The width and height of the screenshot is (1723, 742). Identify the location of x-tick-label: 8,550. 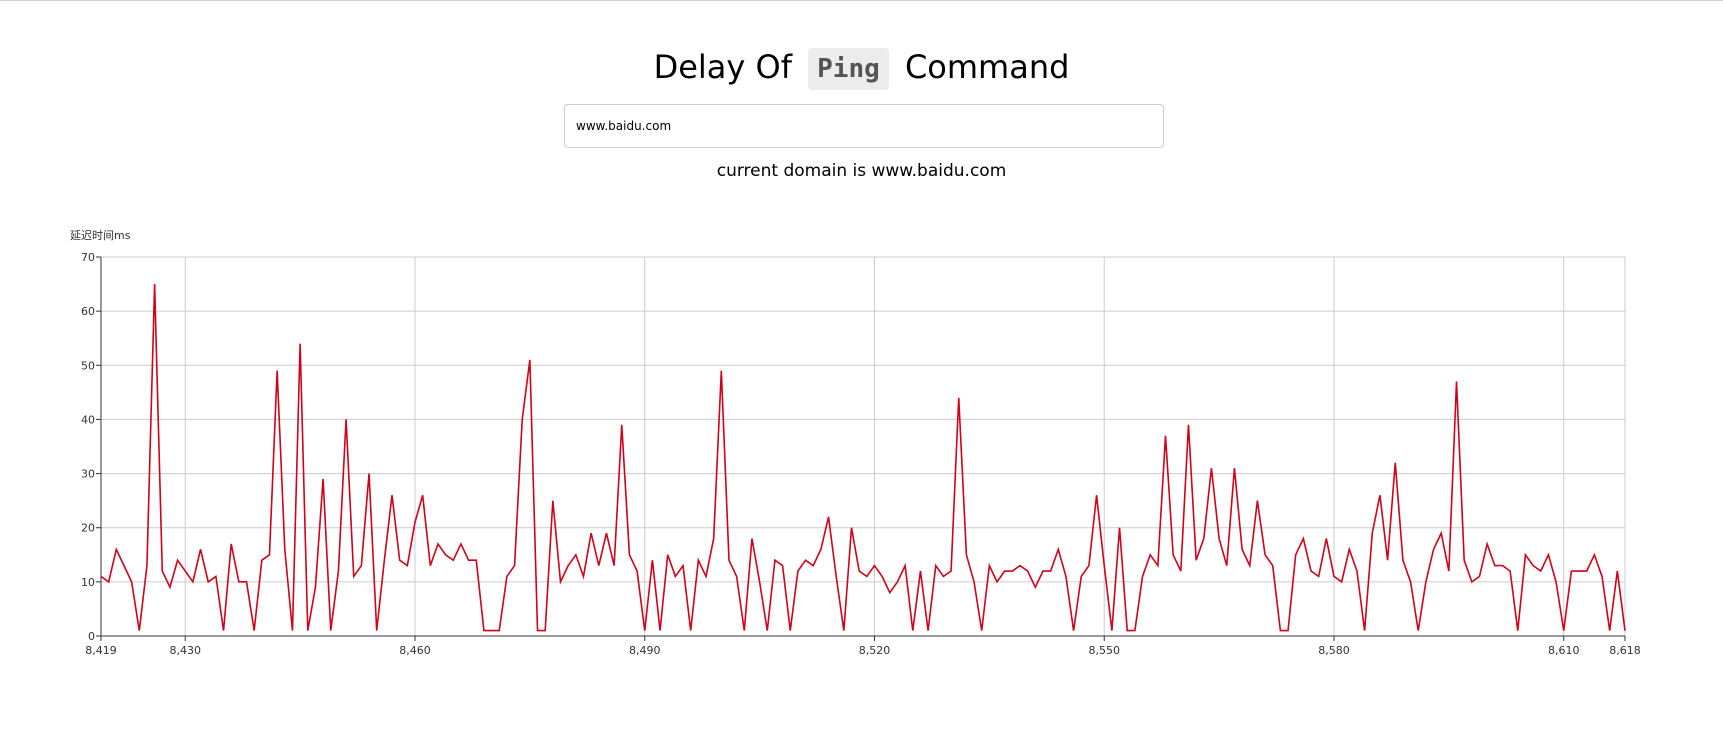
(1104, 650).